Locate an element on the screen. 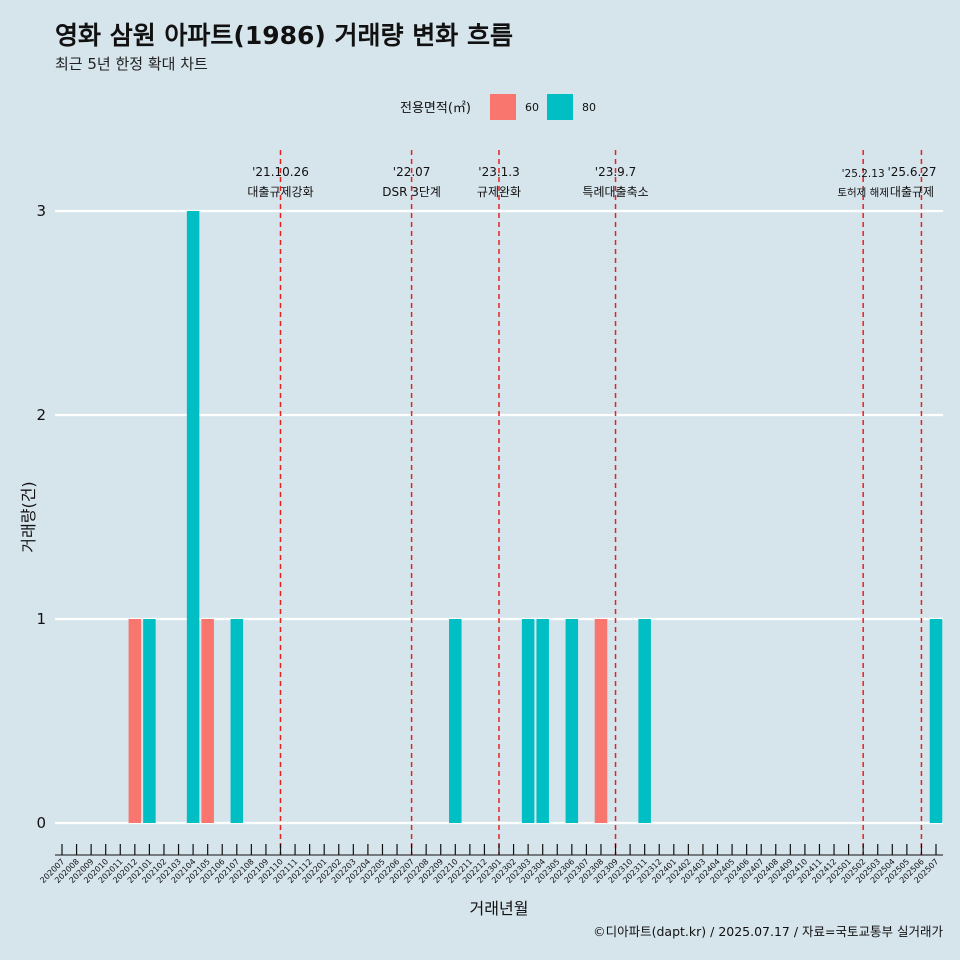 This screenshot has height=960, width=960. event-label: 특례대출축소 is located at coordinates (615, 192).